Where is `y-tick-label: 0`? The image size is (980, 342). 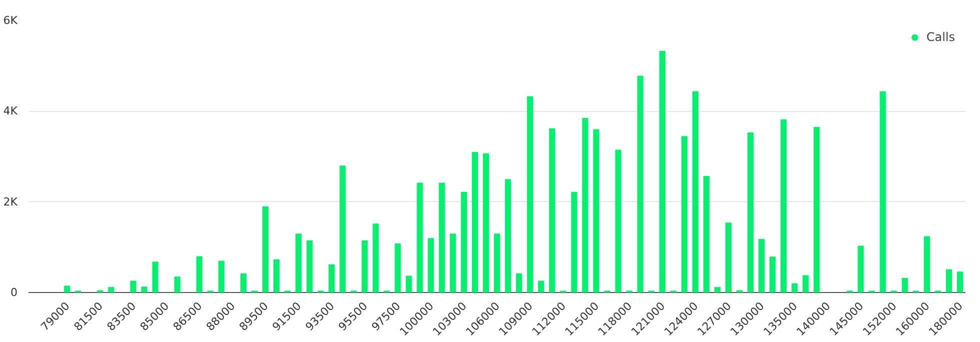
y-tick-label: 0 is located at coordinates (14, 292).